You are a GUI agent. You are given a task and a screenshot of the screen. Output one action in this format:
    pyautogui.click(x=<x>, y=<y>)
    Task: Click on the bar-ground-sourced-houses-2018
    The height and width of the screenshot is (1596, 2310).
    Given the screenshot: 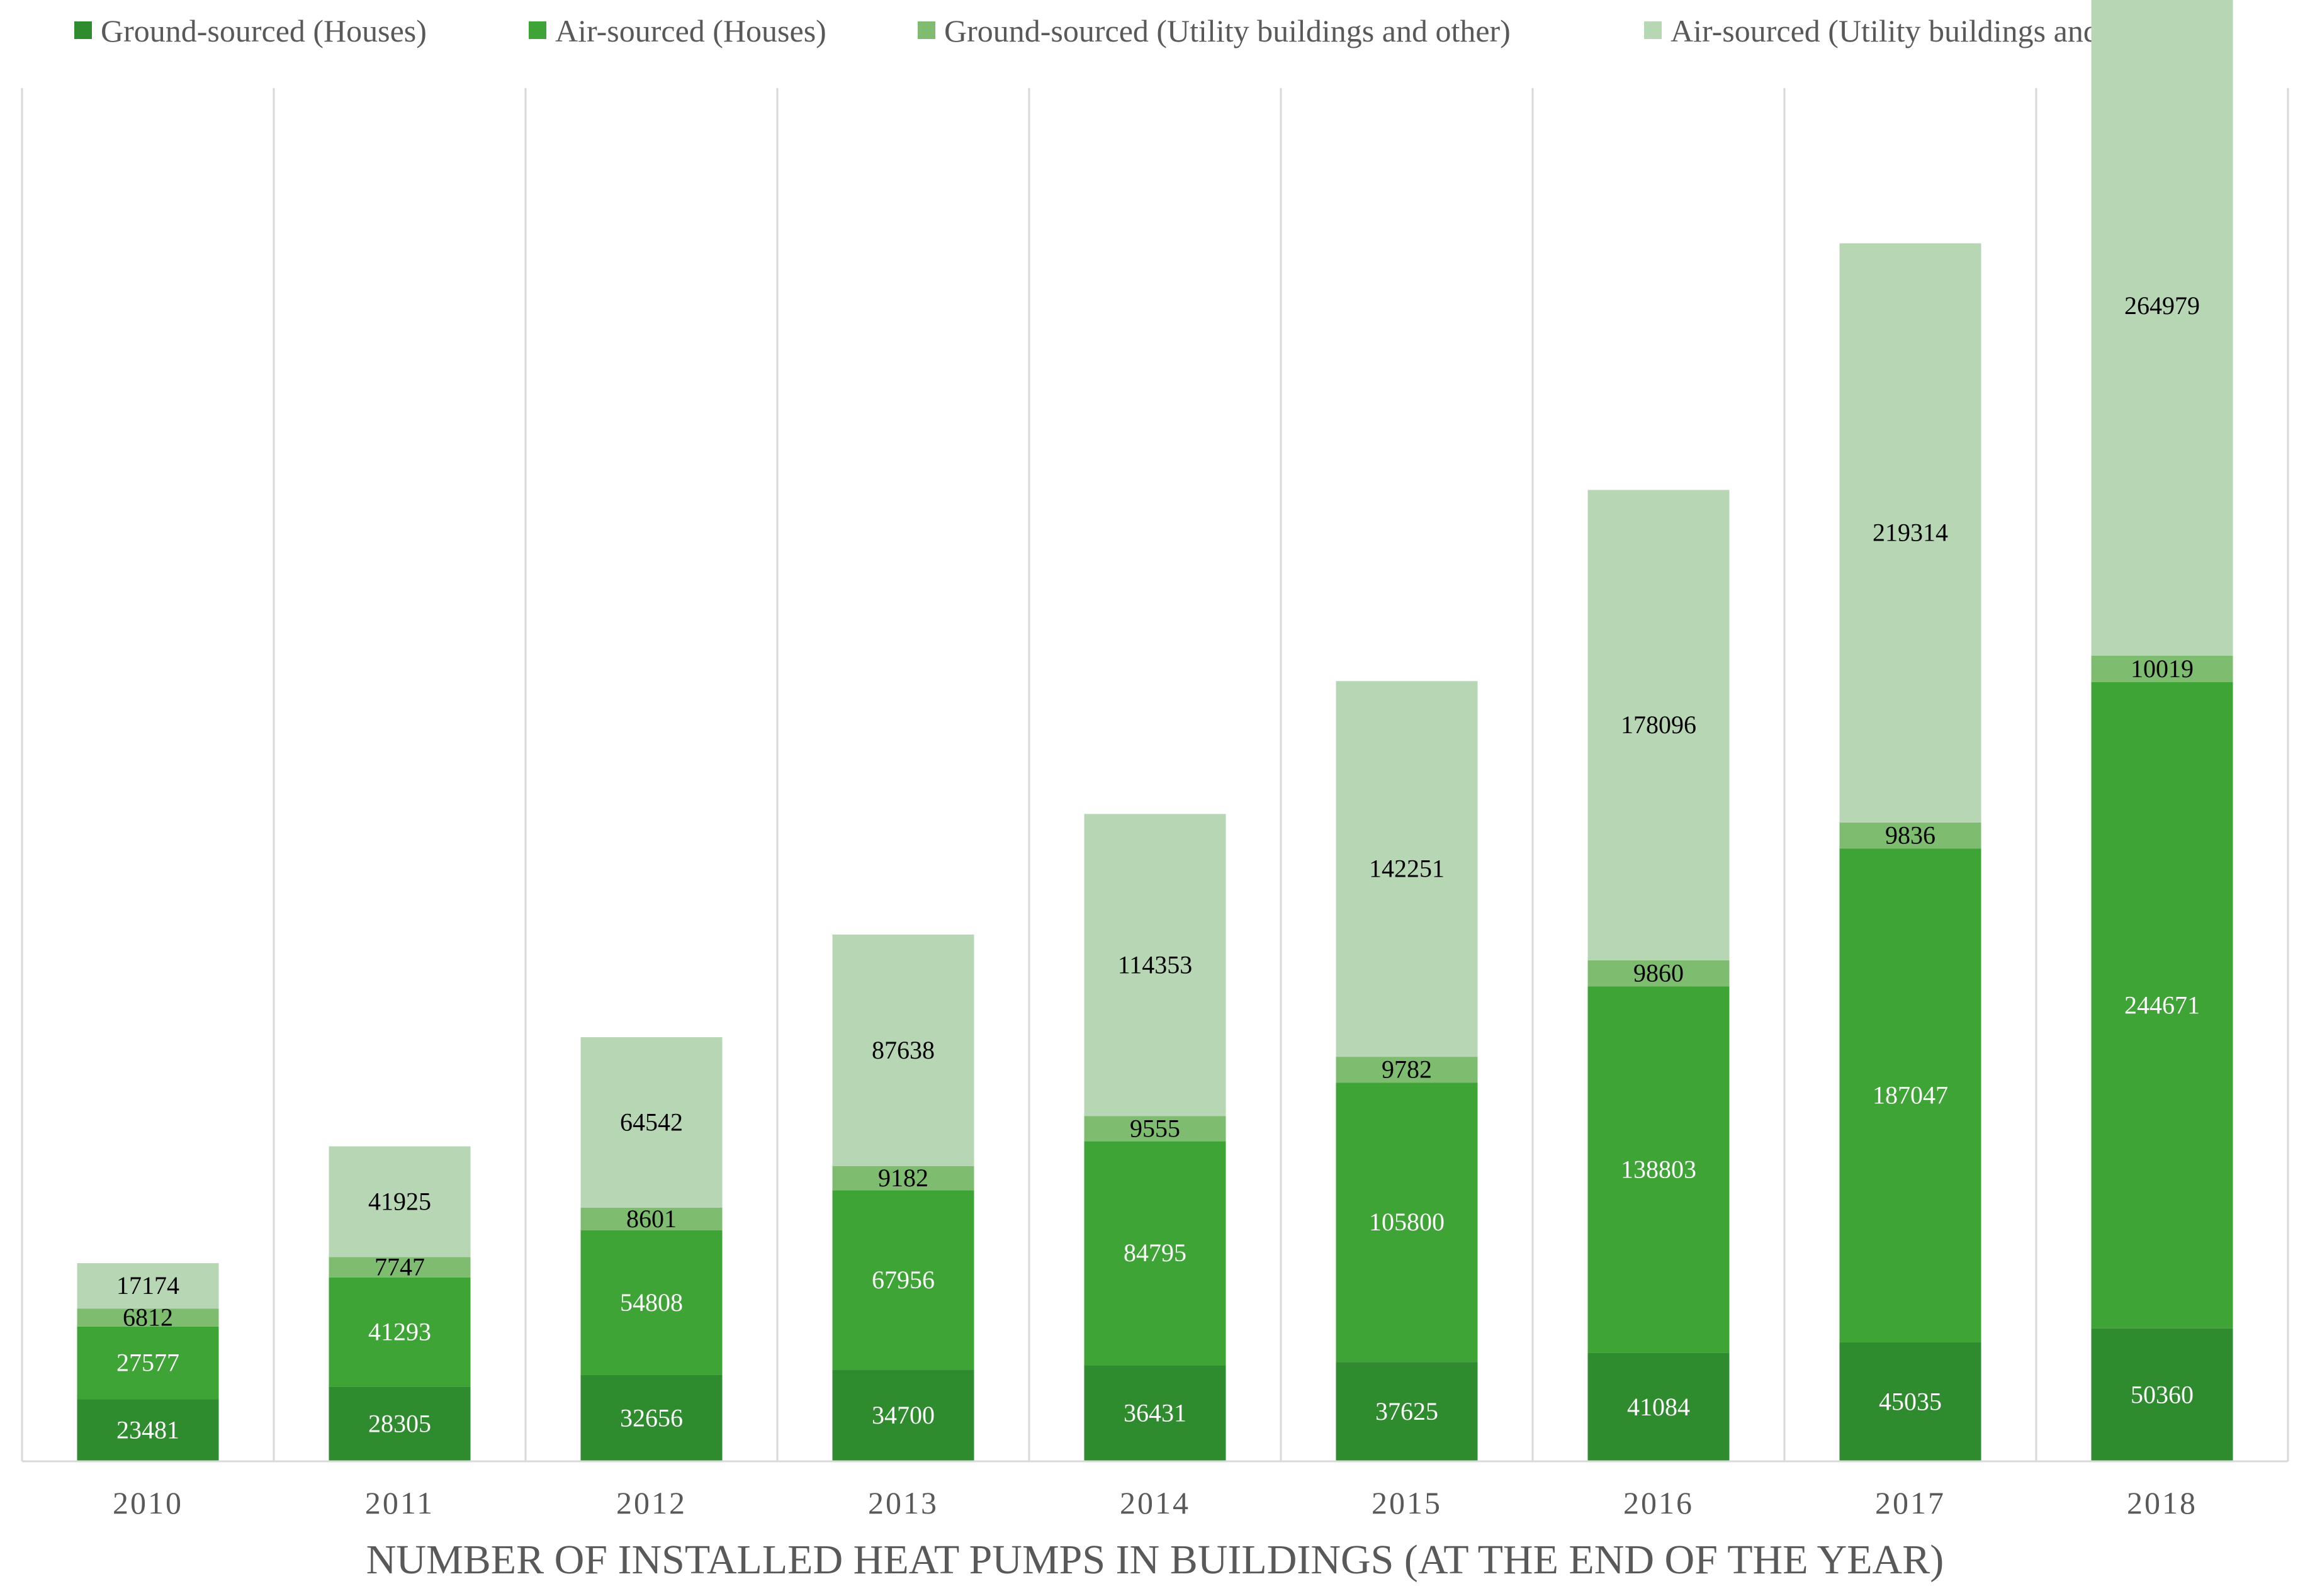 What is the action you would take?
    pyautogui.click(x=2162, y=1394)
    